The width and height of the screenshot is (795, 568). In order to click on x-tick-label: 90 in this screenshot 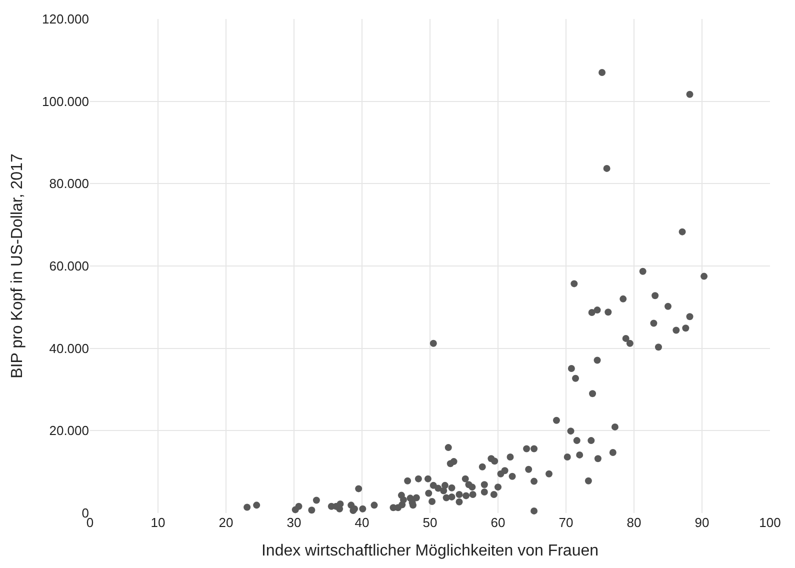, I will do `click(702, 522)`.